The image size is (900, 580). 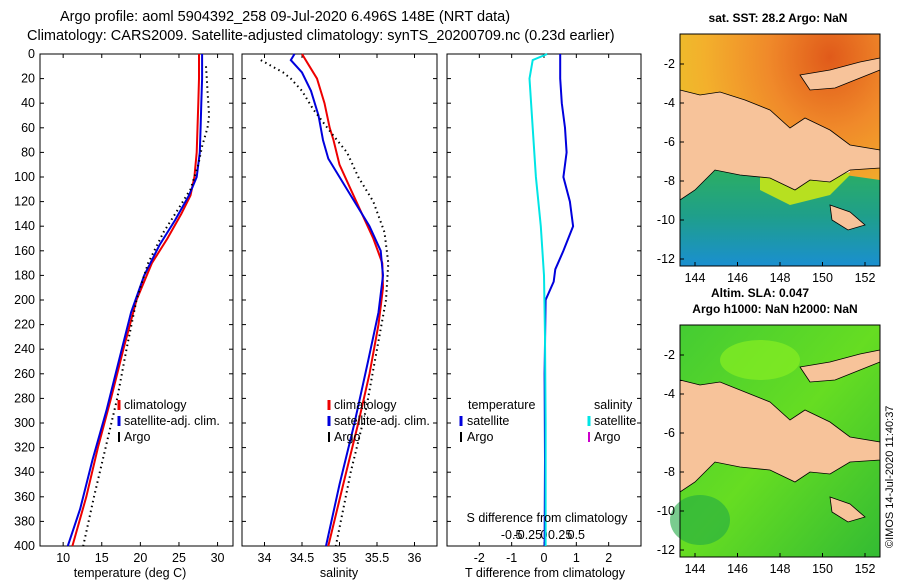 I want to click on altim-map-subtitle: Argo h1000: NaN h2000: NaN, so click(x=774, y=309).